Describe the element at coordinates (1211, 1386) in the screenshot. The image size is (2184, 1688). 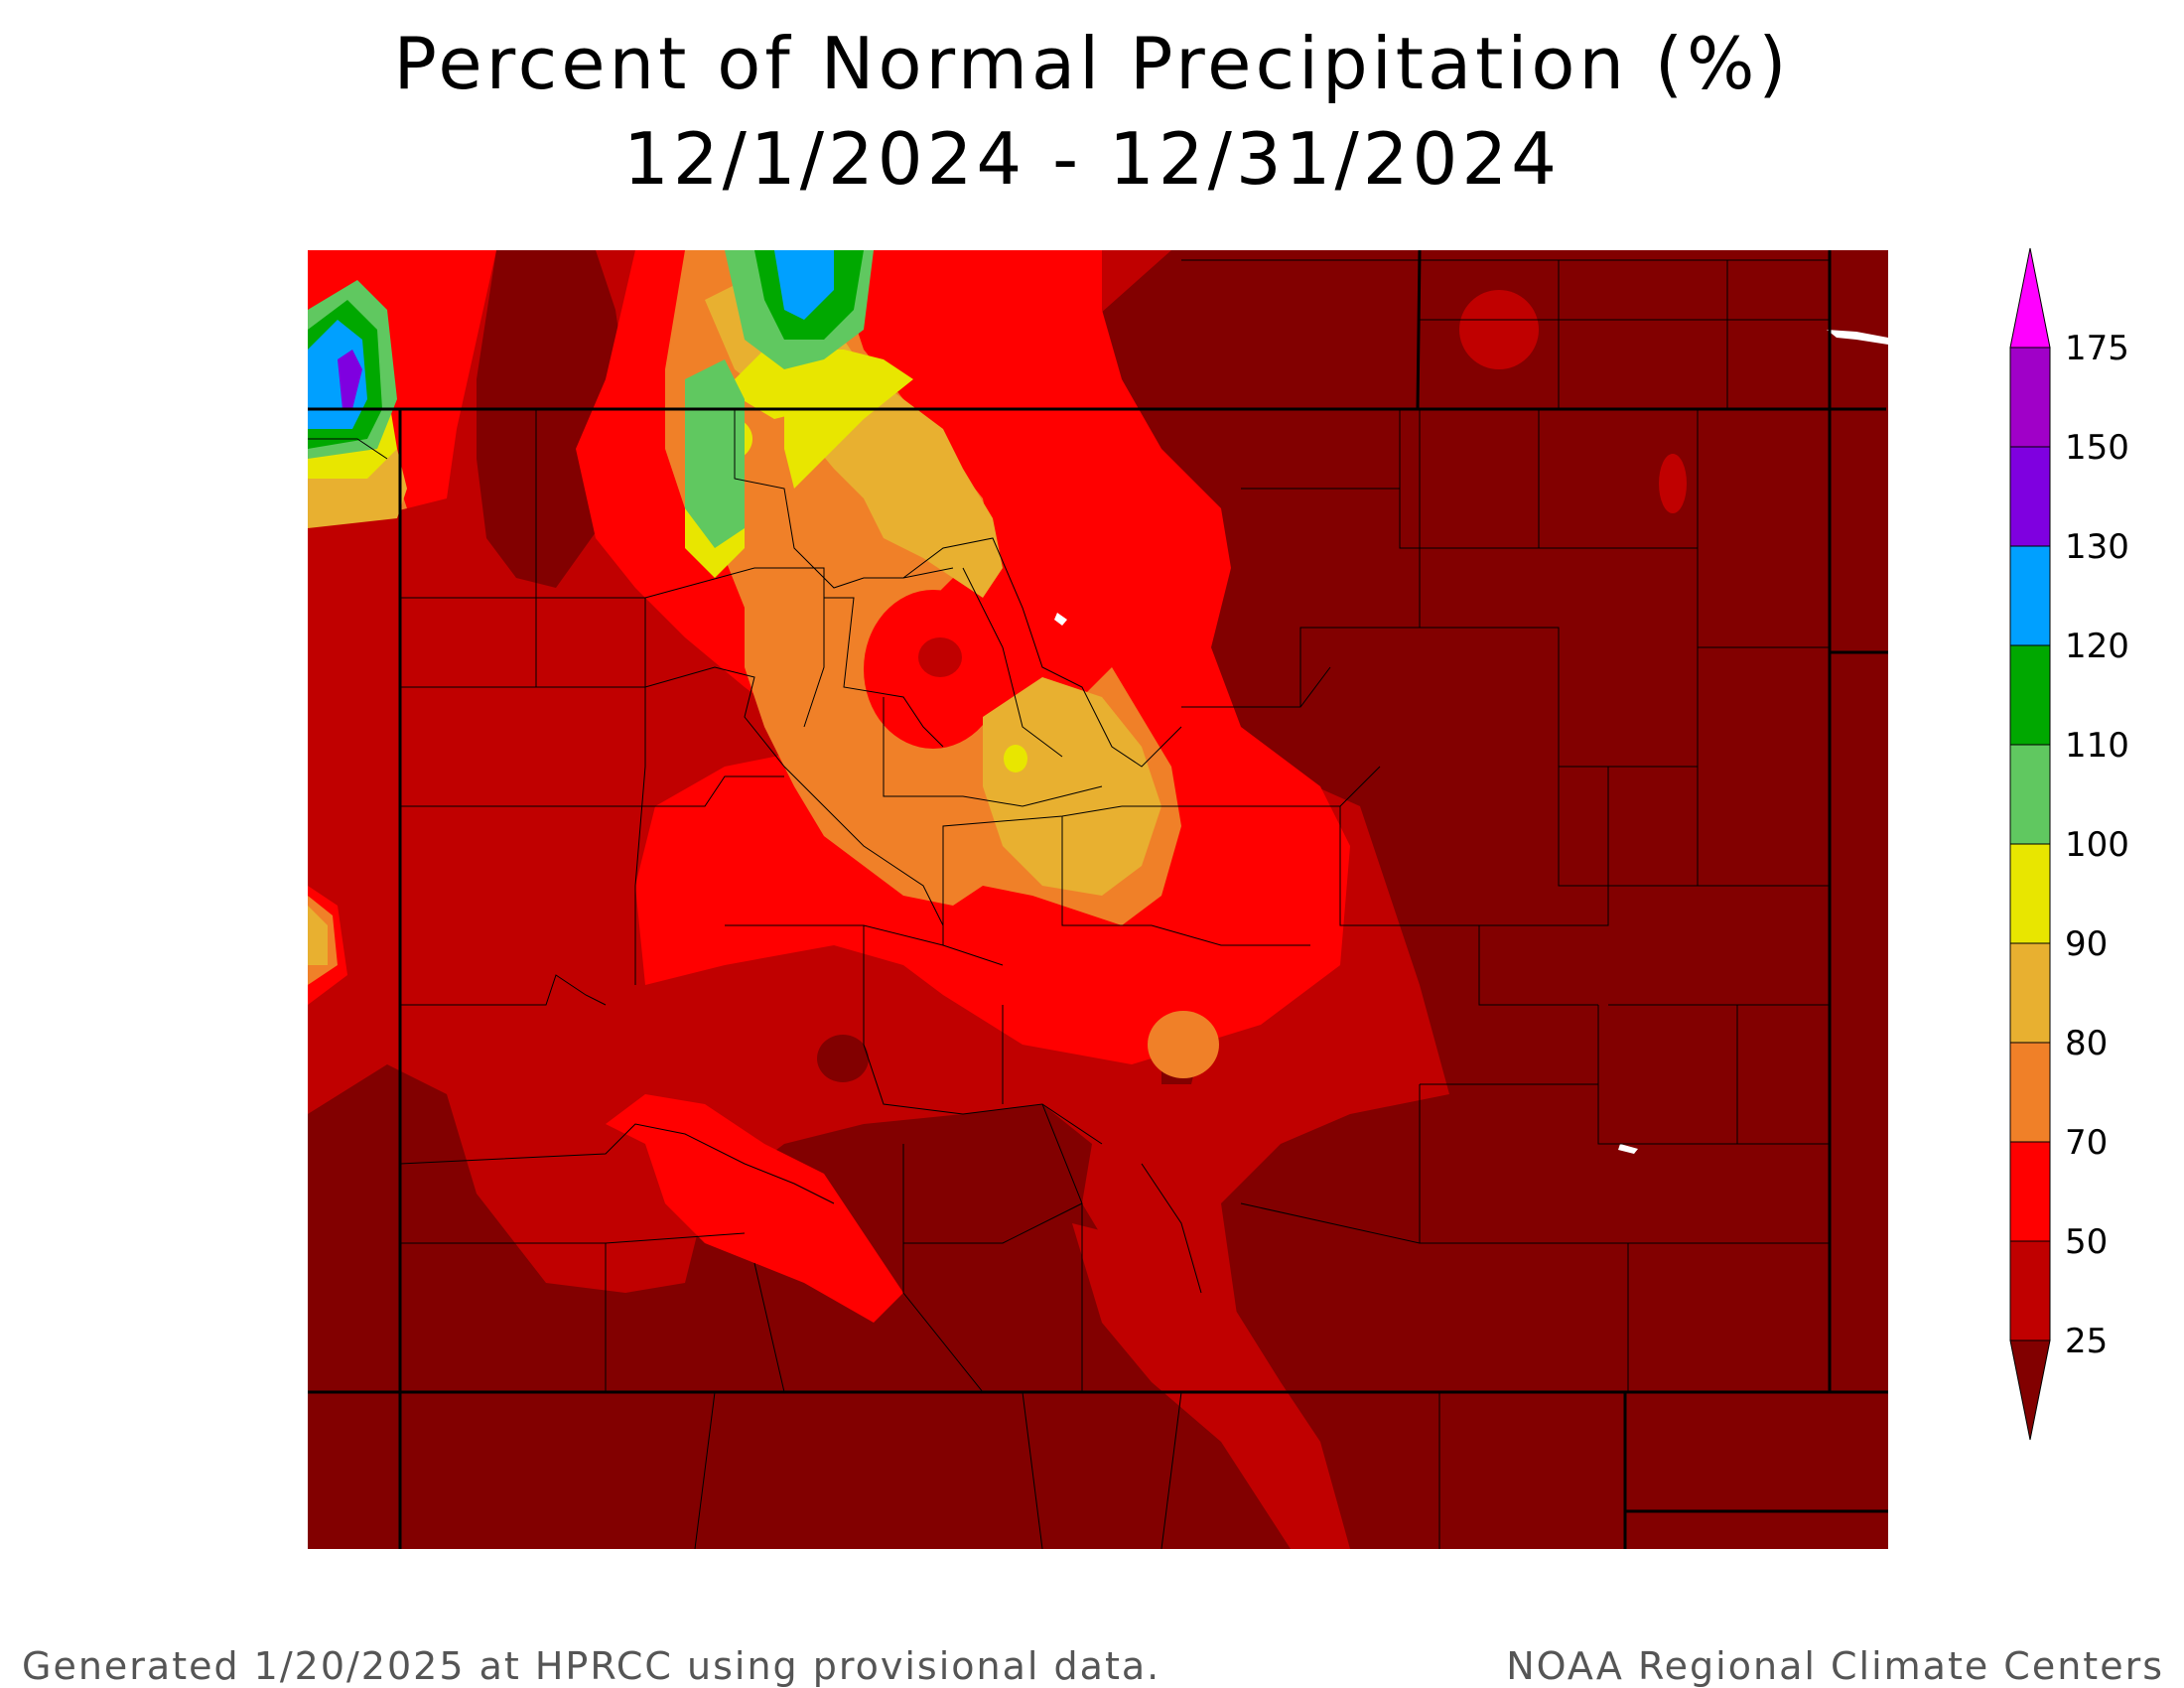
I see `southeast-50-lobe` at that location.